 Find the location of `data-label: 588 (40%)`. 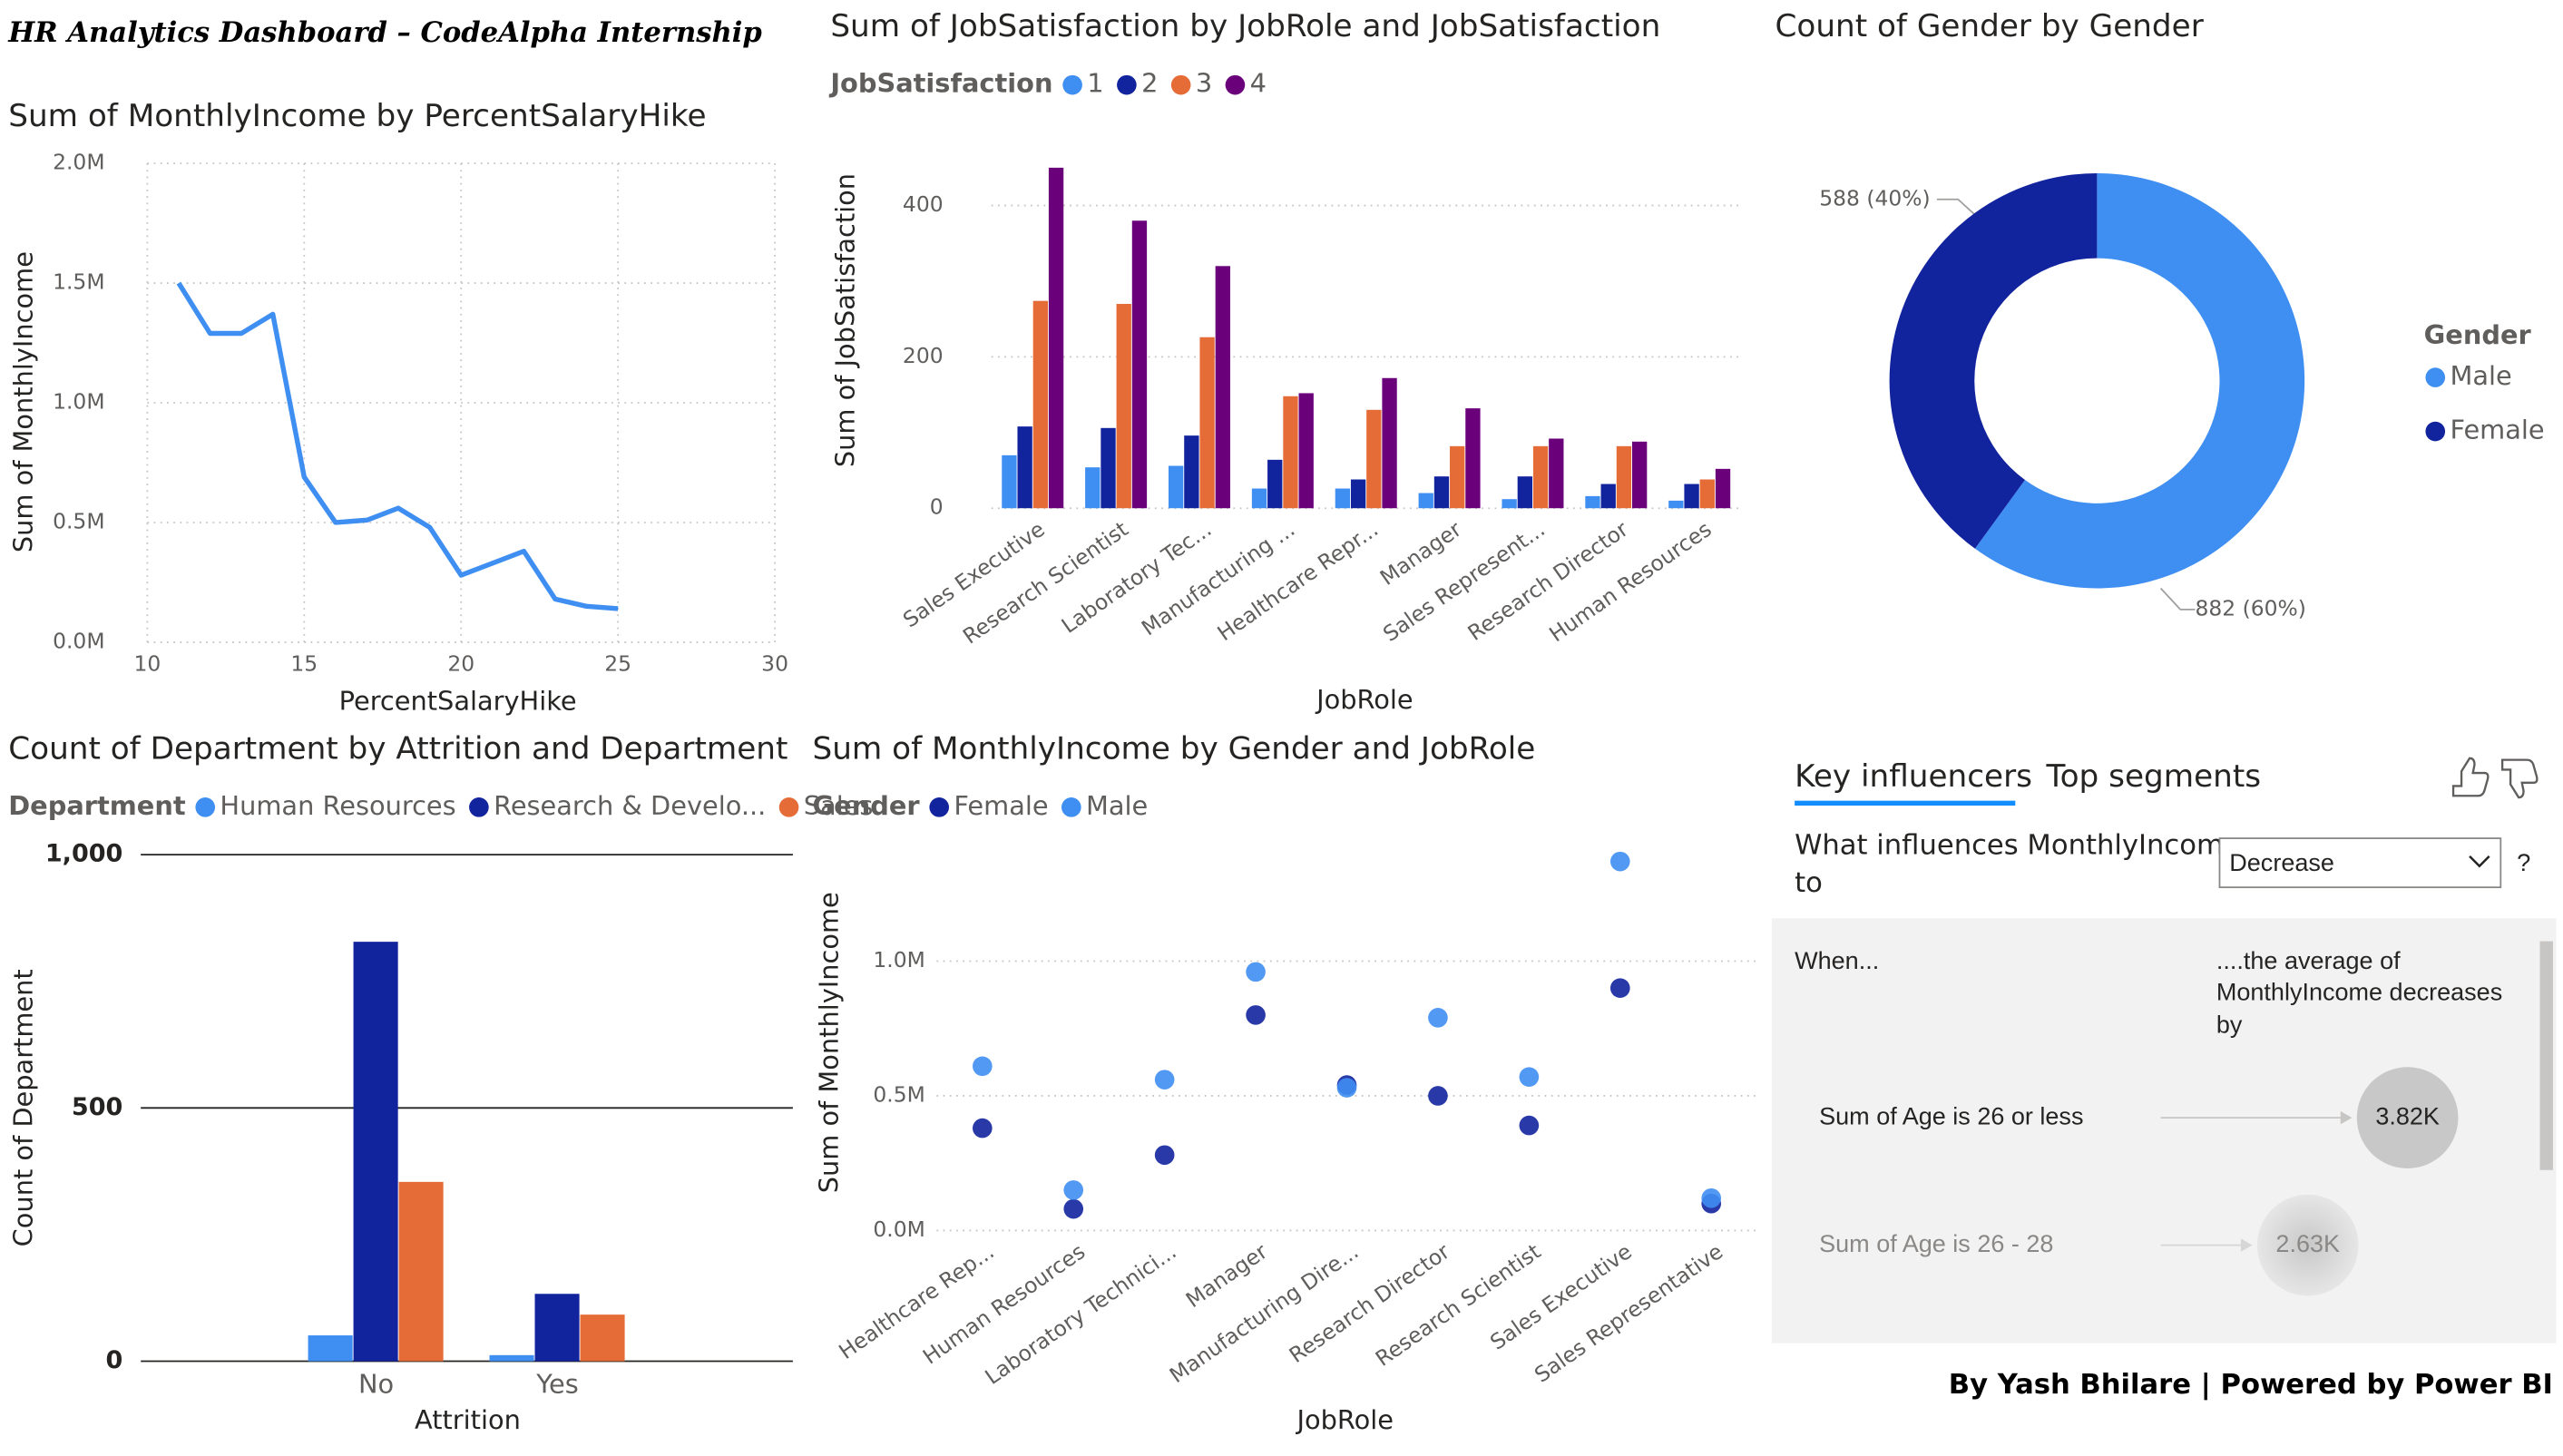

data-label: 588 (40%) is located at coordinates (1874, 198).